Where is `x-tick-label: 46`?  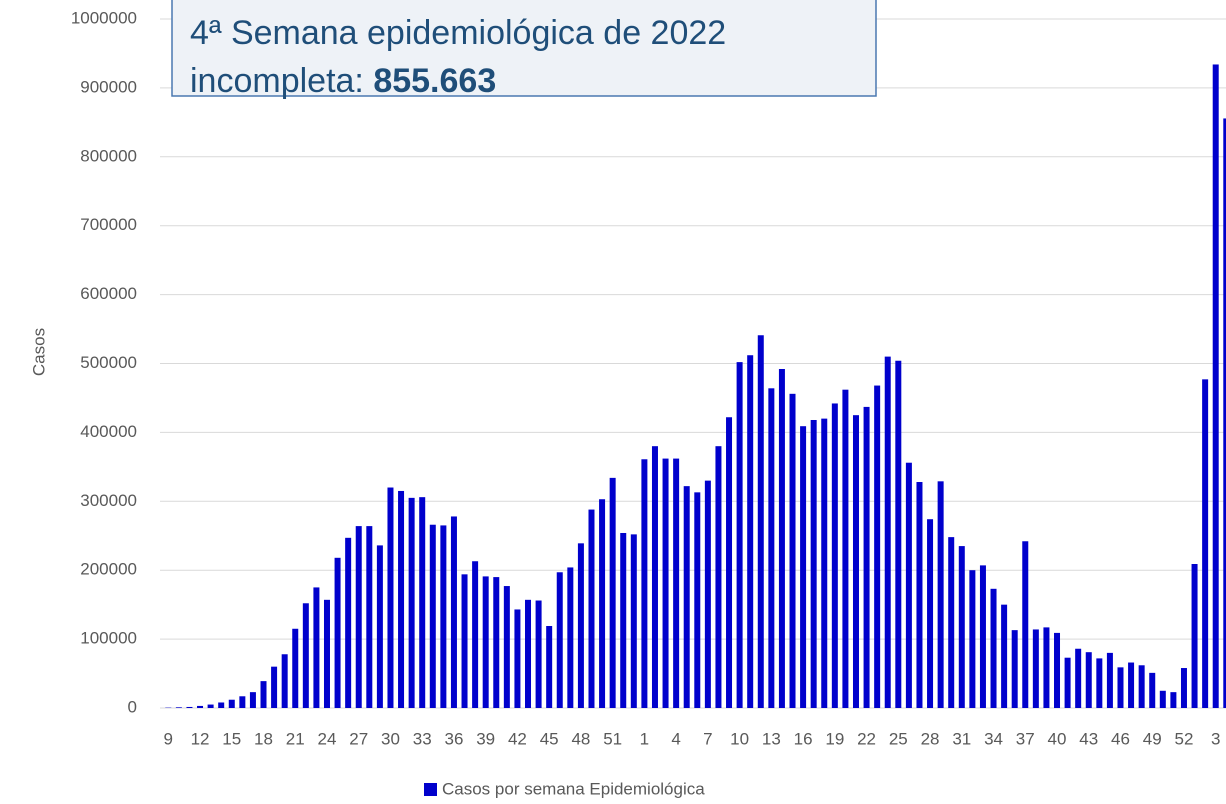
x-tick-label: 46 is located at coordinates (1120, 738).